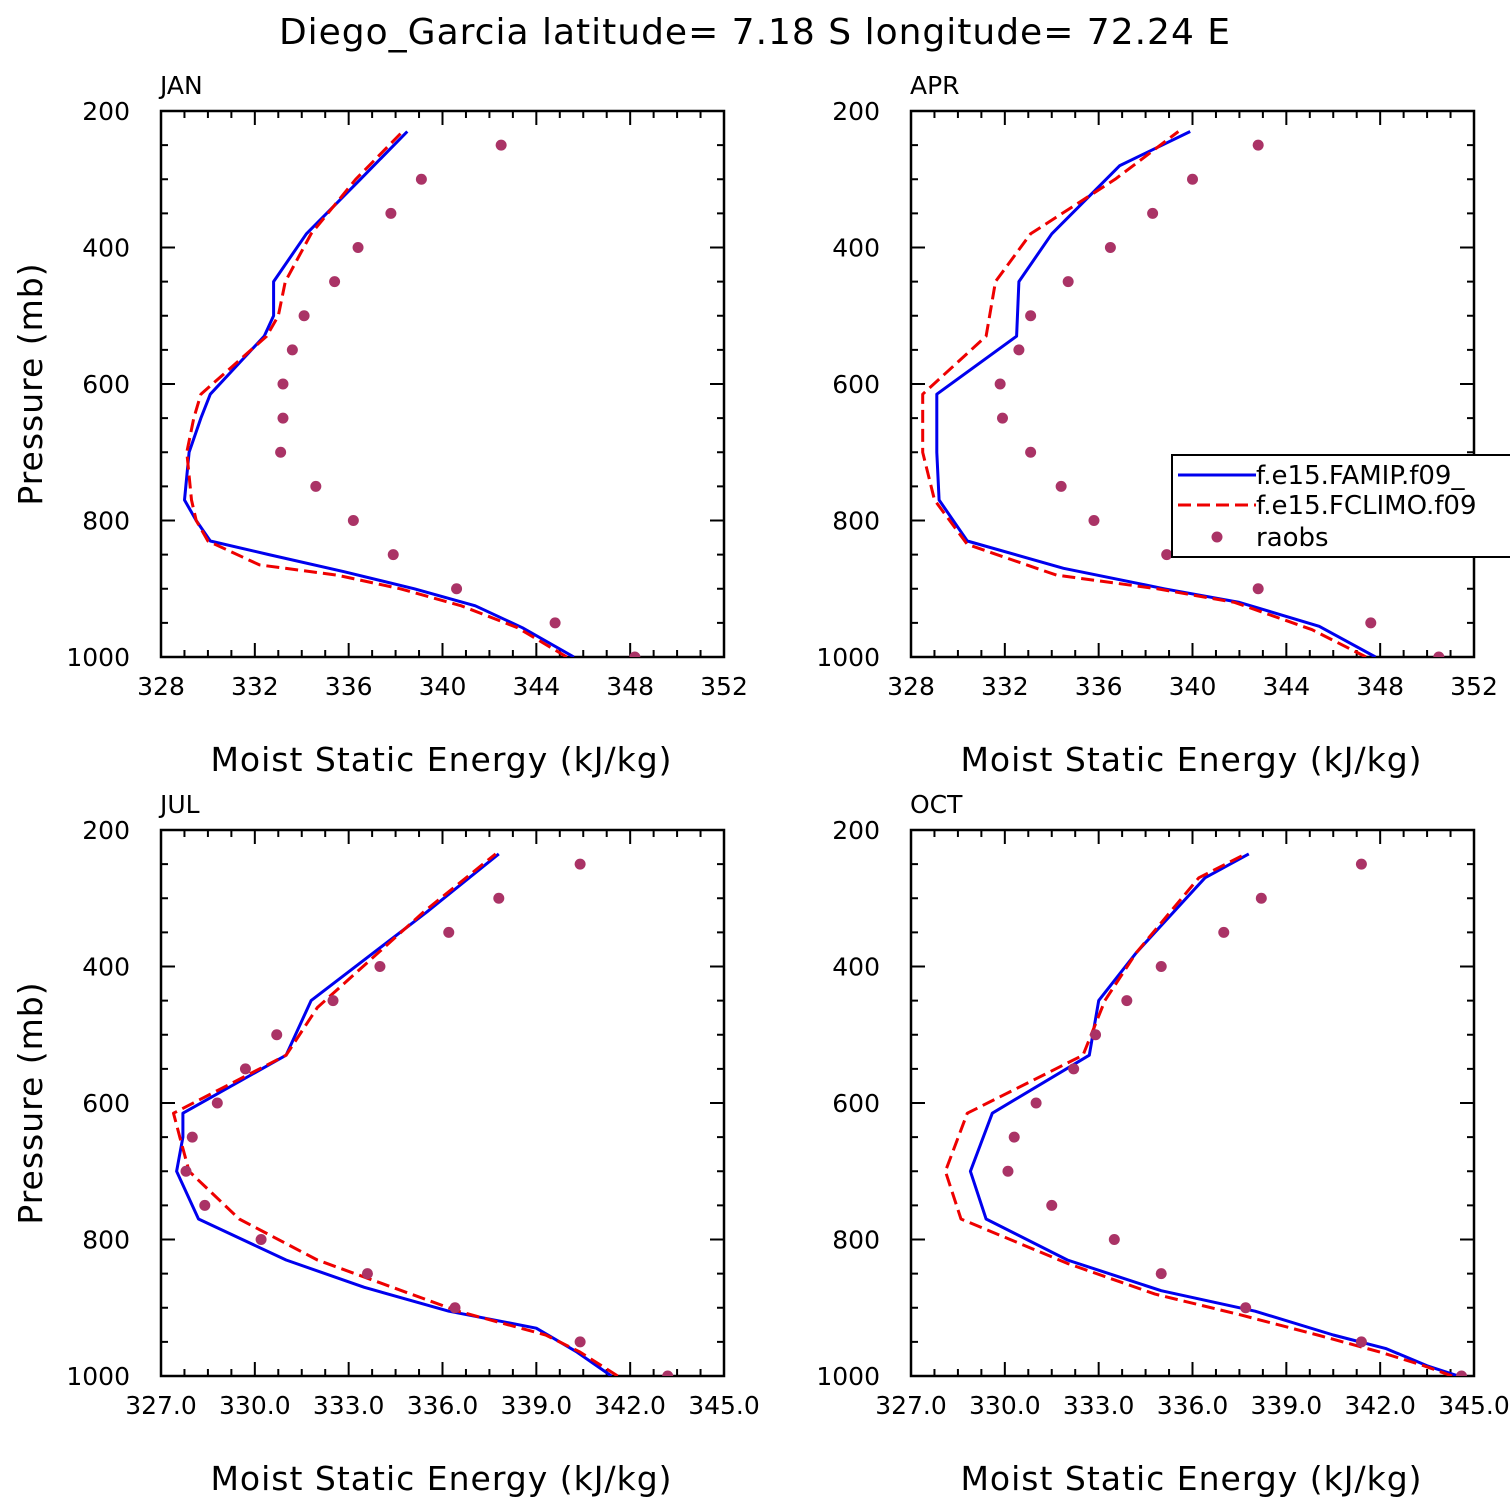  Describe the element at coordinates (1360, 476) in the screenshot. I see `legend-label: f.e15.FAMIP.f09_` at that location.